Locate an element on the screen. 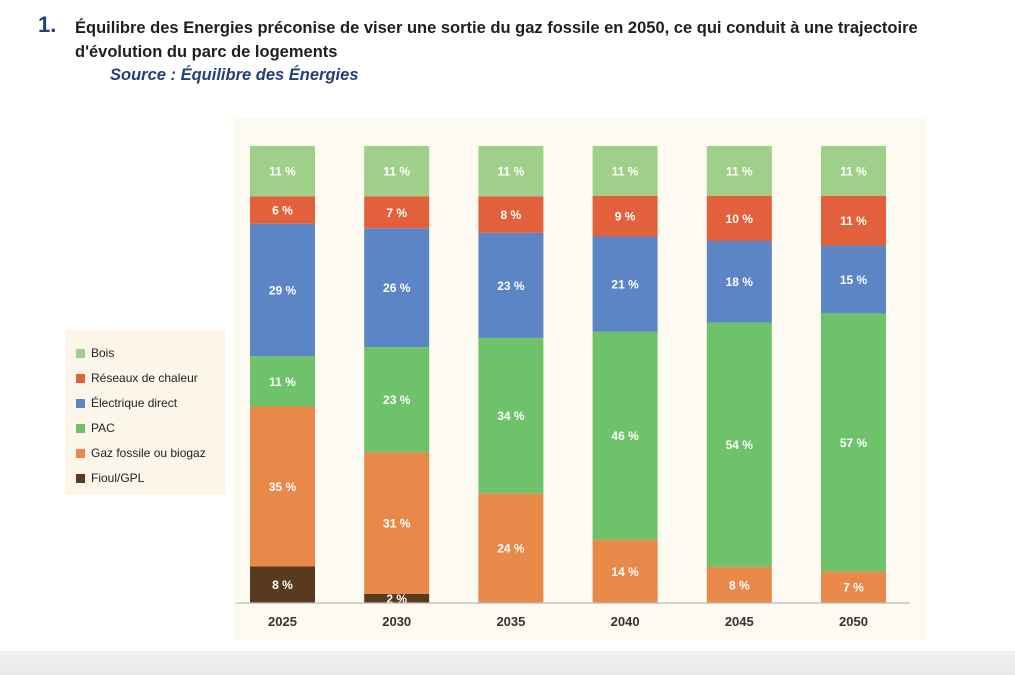 This screenshot has height=675, width=1015. data-label-reseaux-de-chaleur-2025: 6 % is located at coordinates (282, 210).